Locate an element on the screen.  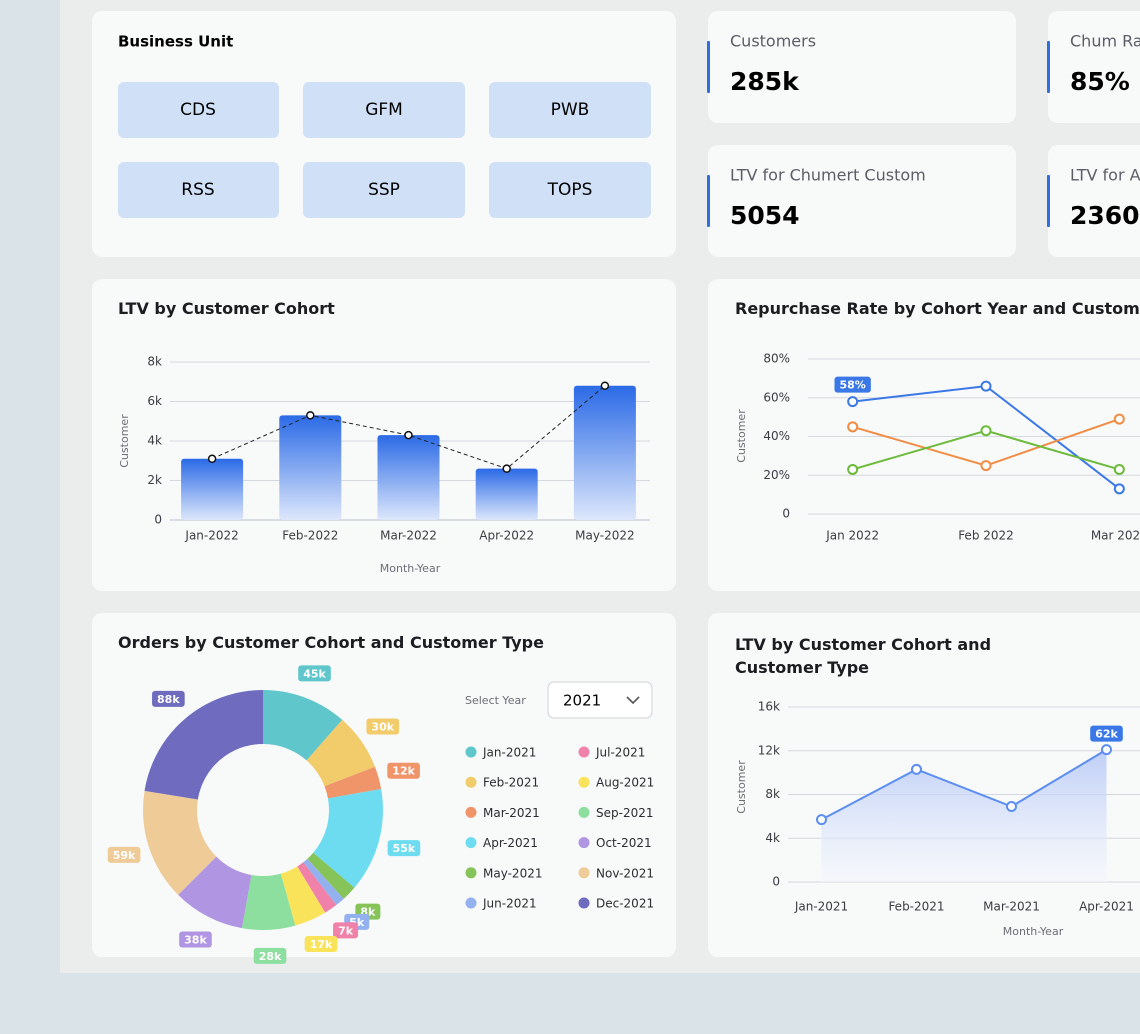
year-select-value: 2021 is located at coordinates (582, 701).